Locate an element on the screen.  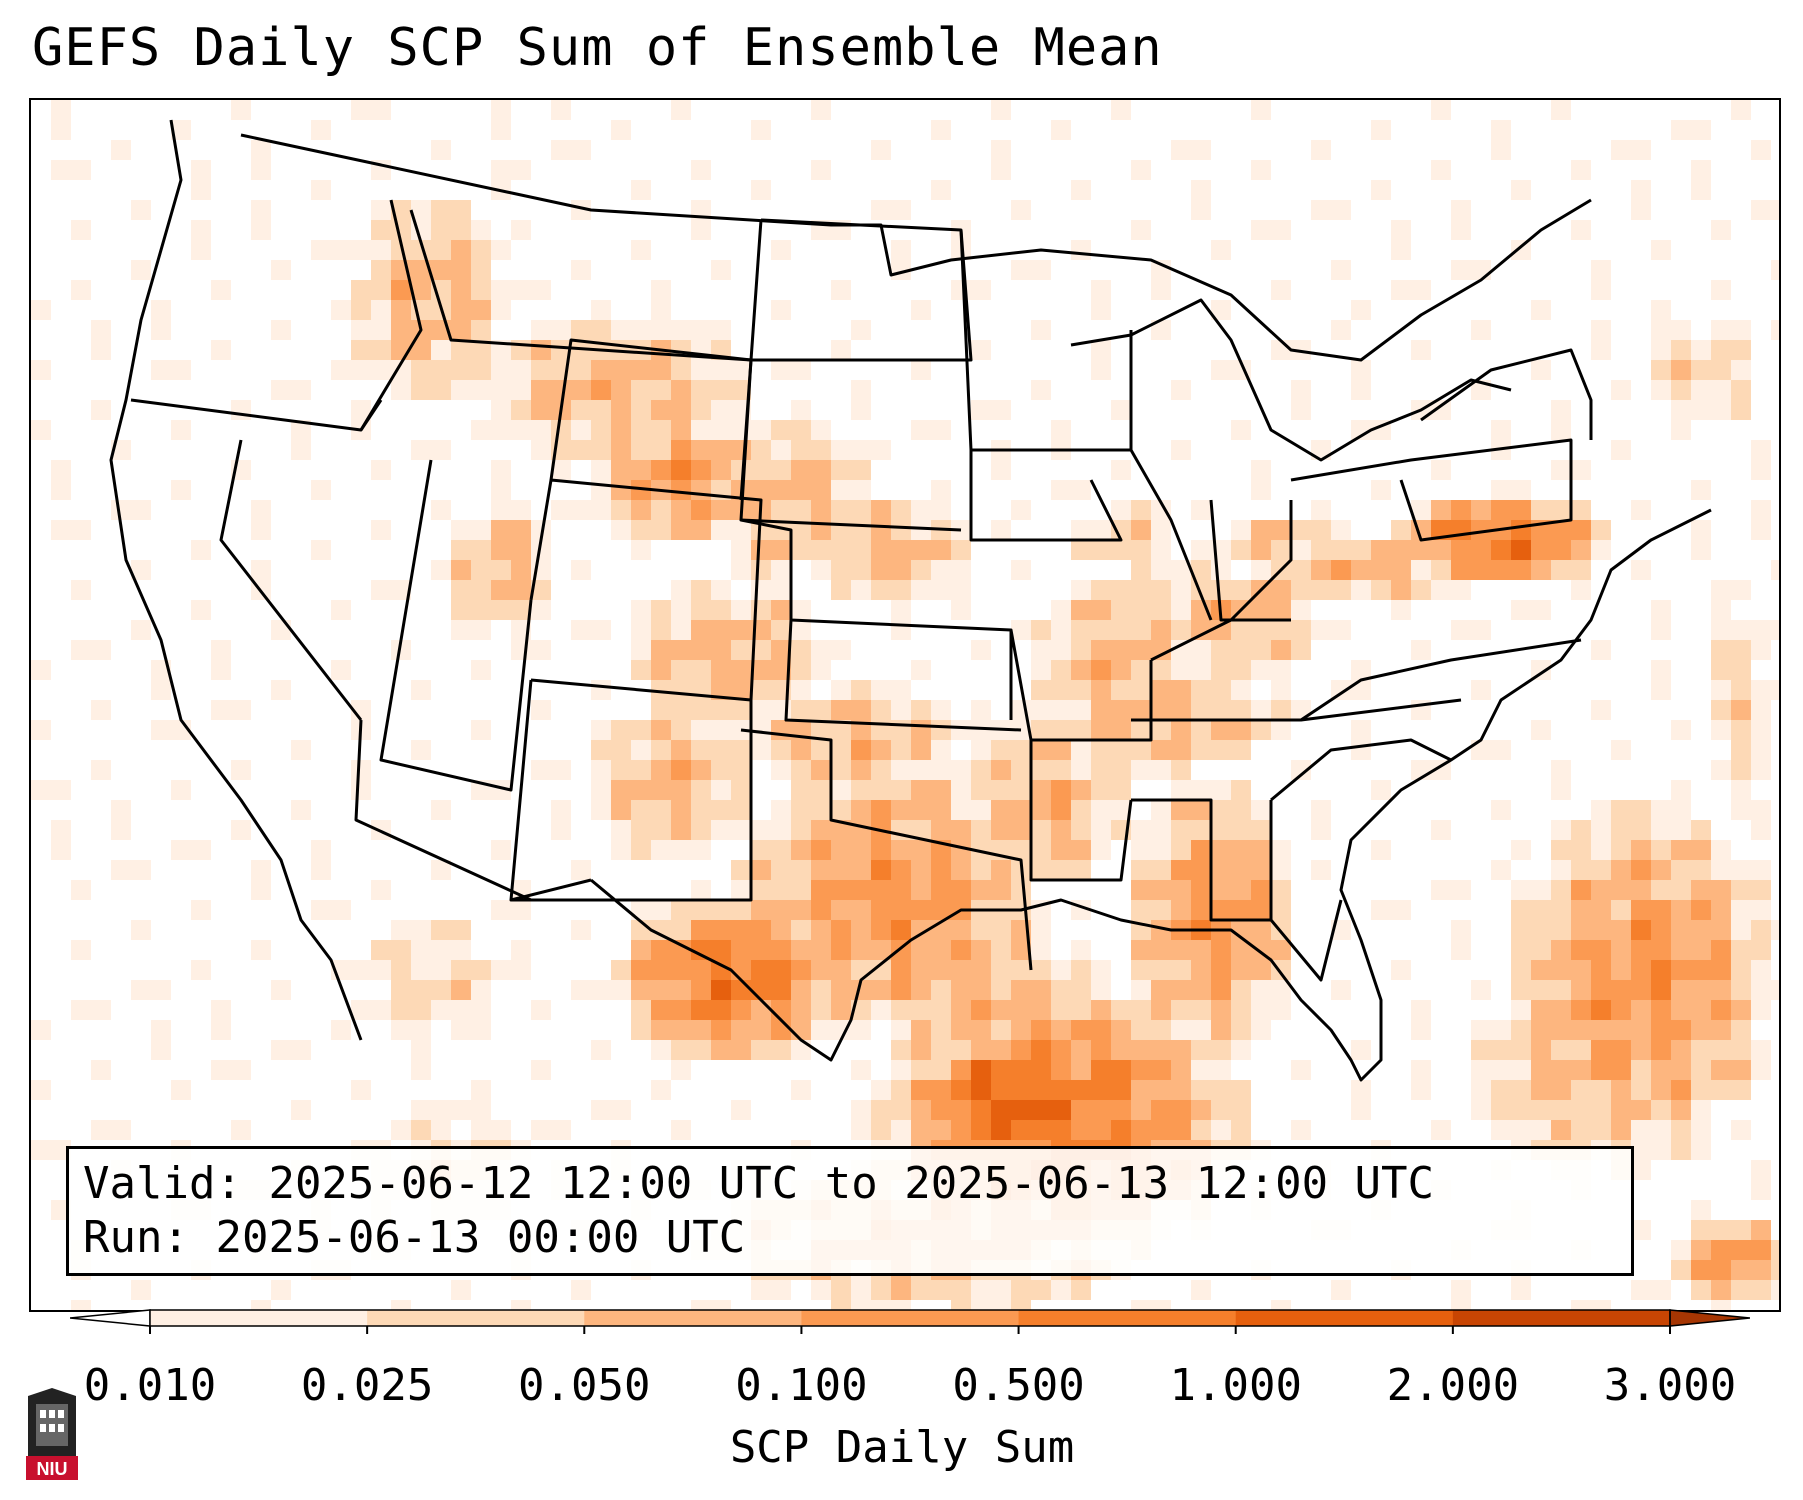
colorbar-segment is located at coordinates (910, 1318).